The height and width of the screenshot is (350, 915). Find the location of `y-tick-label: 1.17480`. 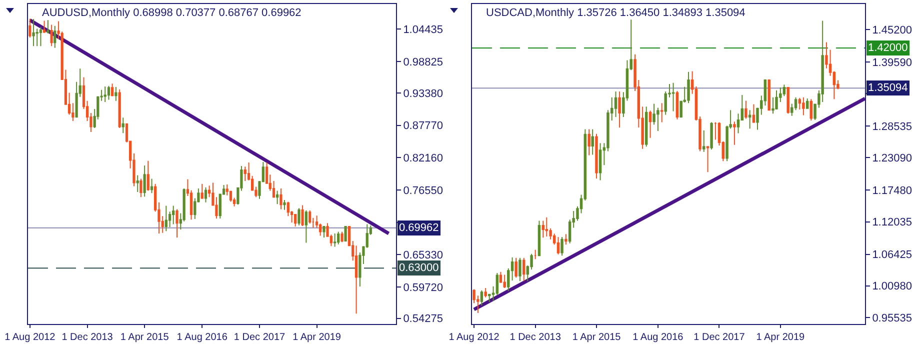

y-tick-label: 1.17480 is located at coordinates (892, 191).